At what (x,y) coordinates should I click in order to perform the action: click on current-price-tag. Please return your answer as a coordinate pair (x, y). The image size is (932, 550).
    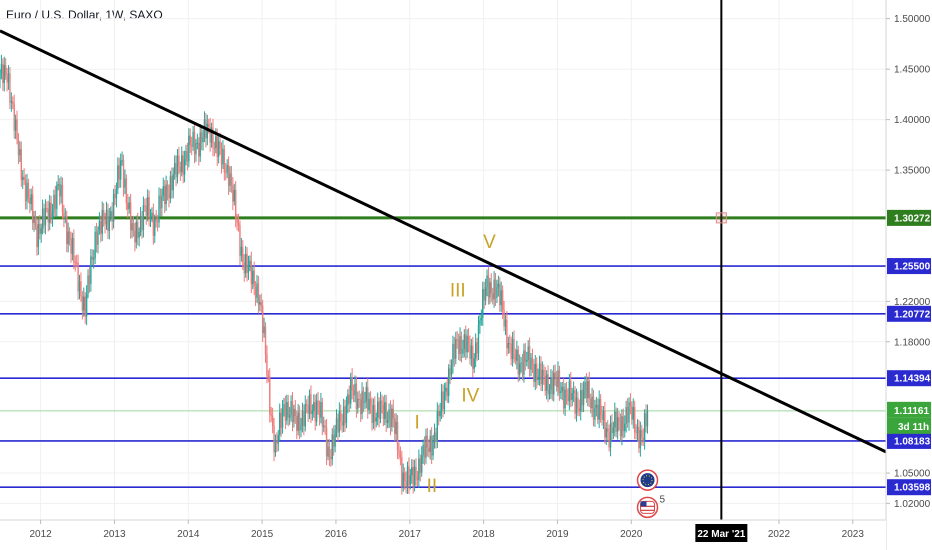
    Looking at the image, I should click on (909, 409).